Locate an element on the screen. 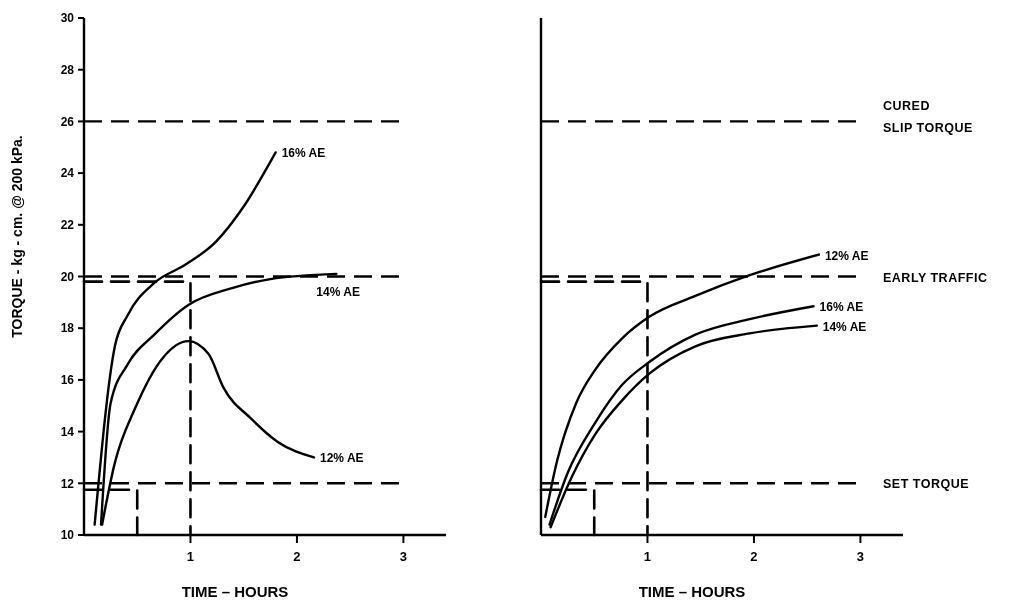 The image size is (1034, 613). y-tick-label: 16 is located at coordinates (67, 380).